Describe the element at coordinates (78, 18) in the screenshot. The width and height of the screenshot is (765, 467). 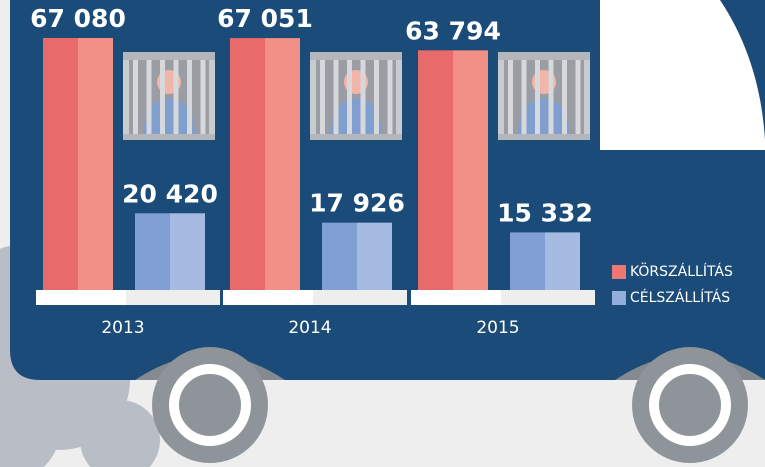
I see `data-label: 67 080` at that location.